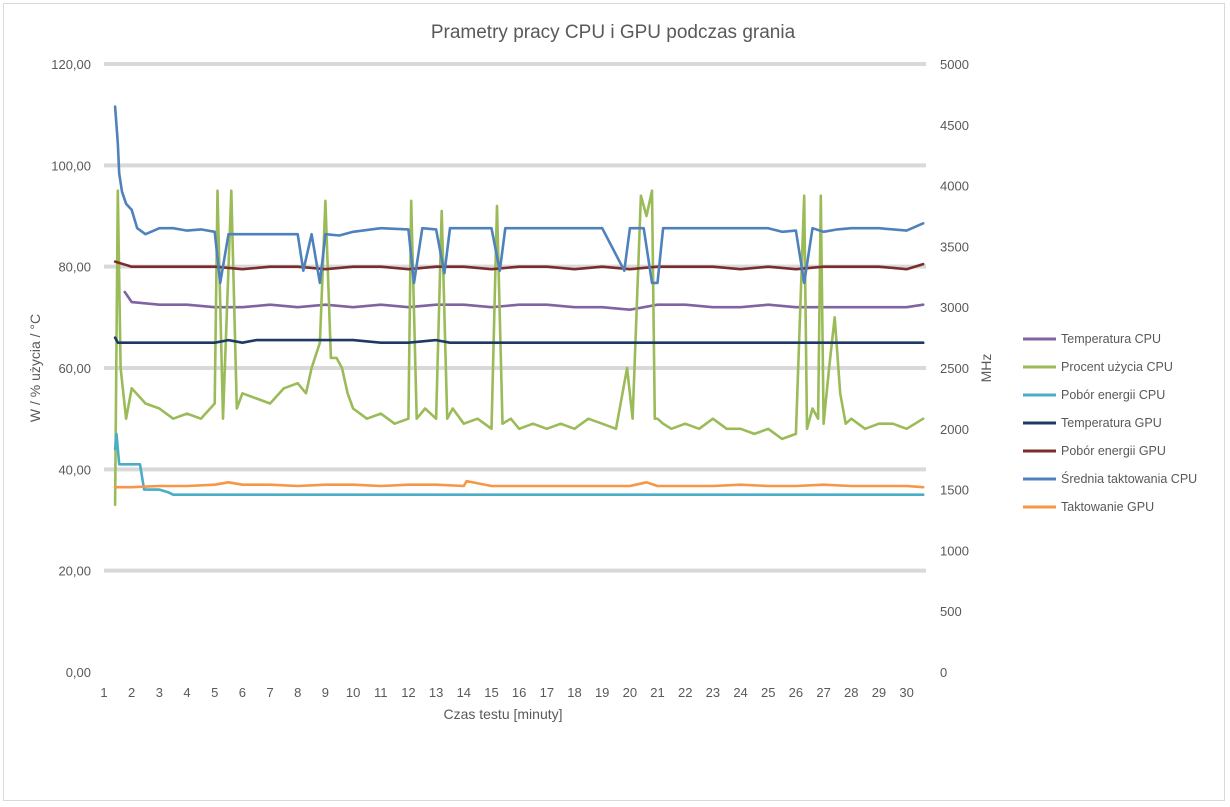 Image resolution: width=1230 pixels, height=807 pixels. What do you see at coordinates (613, 32) in the screenshot?
I see `chart-title: Prametry pracy CPU i GPU podczas grania` at bounding box center [613, 32].